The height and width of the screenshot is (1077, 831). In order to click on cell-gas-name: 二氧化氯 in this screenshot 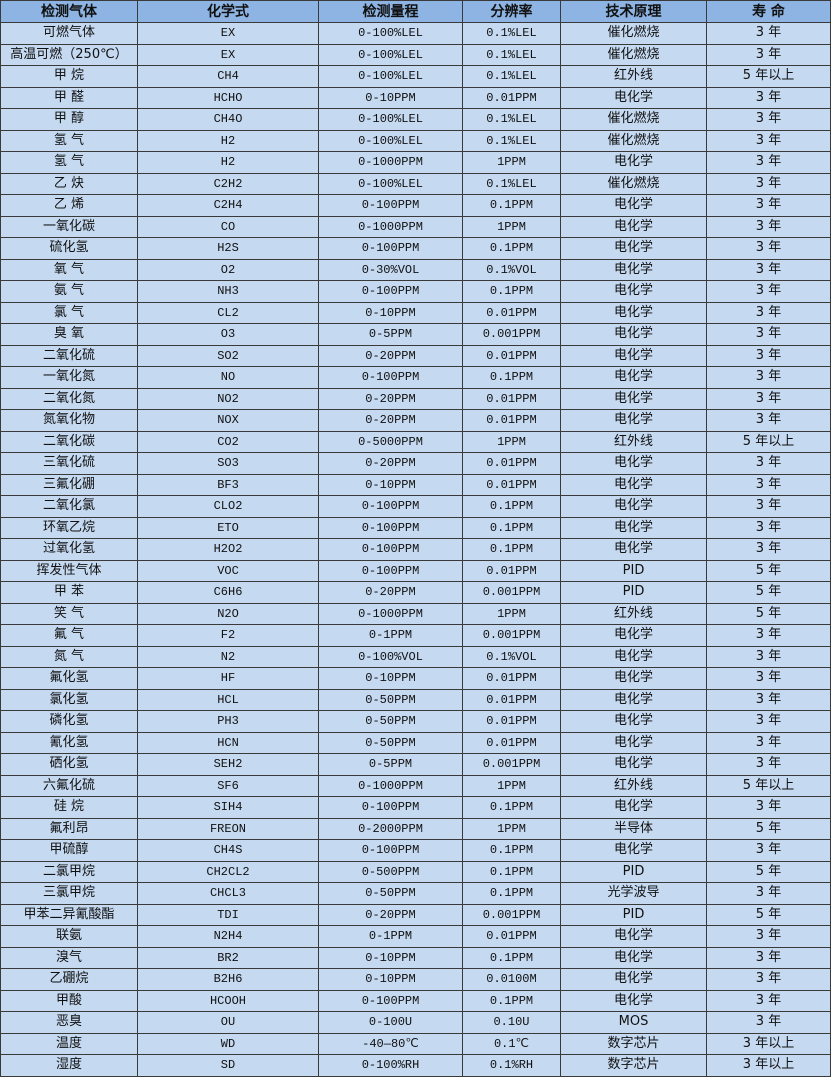, I will do `click(69, 506)`.